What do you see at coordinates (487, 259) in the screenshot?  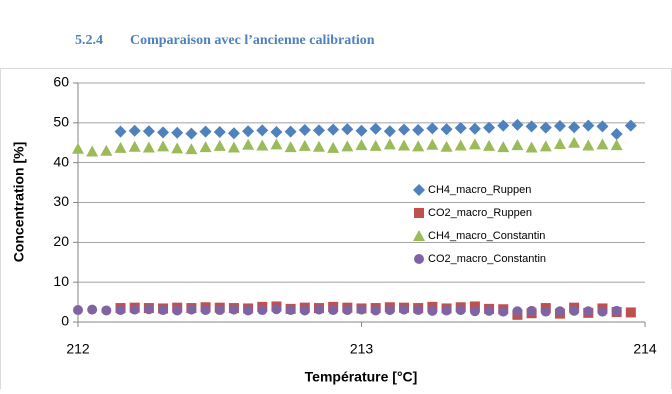 I see `legend-label: CO2_macro_Constantin` at bounding box center [487, 259].